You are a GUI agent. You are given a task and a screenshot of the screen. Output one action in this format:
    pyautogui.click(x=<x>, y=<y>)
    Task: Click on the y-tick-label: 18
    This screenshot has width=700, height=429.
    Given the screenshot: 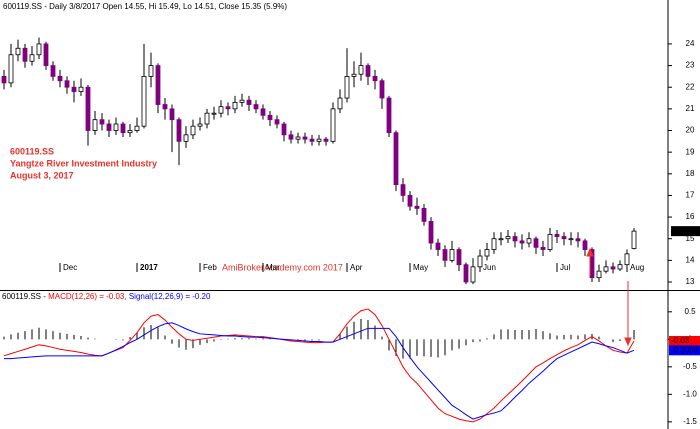 What is the action you would take?
    pyautogui.click(x=690, y=173)
    